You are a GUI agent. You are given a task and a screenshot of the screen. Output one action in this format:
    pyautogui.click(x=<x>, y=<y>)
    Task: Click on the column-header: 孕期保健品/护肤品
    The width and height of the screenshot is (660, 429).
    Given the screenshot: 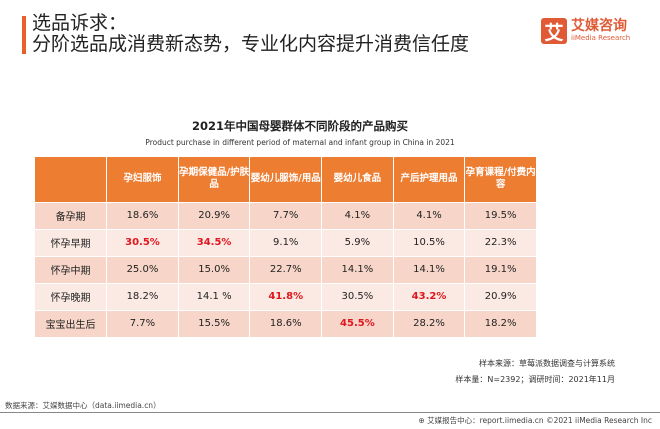 What is the action you would take?
    pyautogui.click(x=214, y=179)
    